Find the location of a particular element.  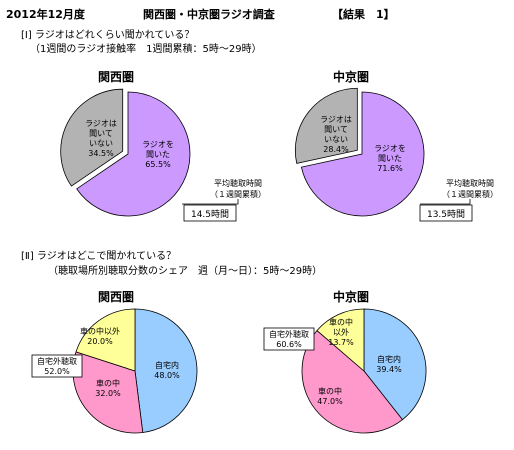

section1-subtitle: （1週間のラジオ接触率 1週間累積：5時～29時） is located at coordinates (146, 49).